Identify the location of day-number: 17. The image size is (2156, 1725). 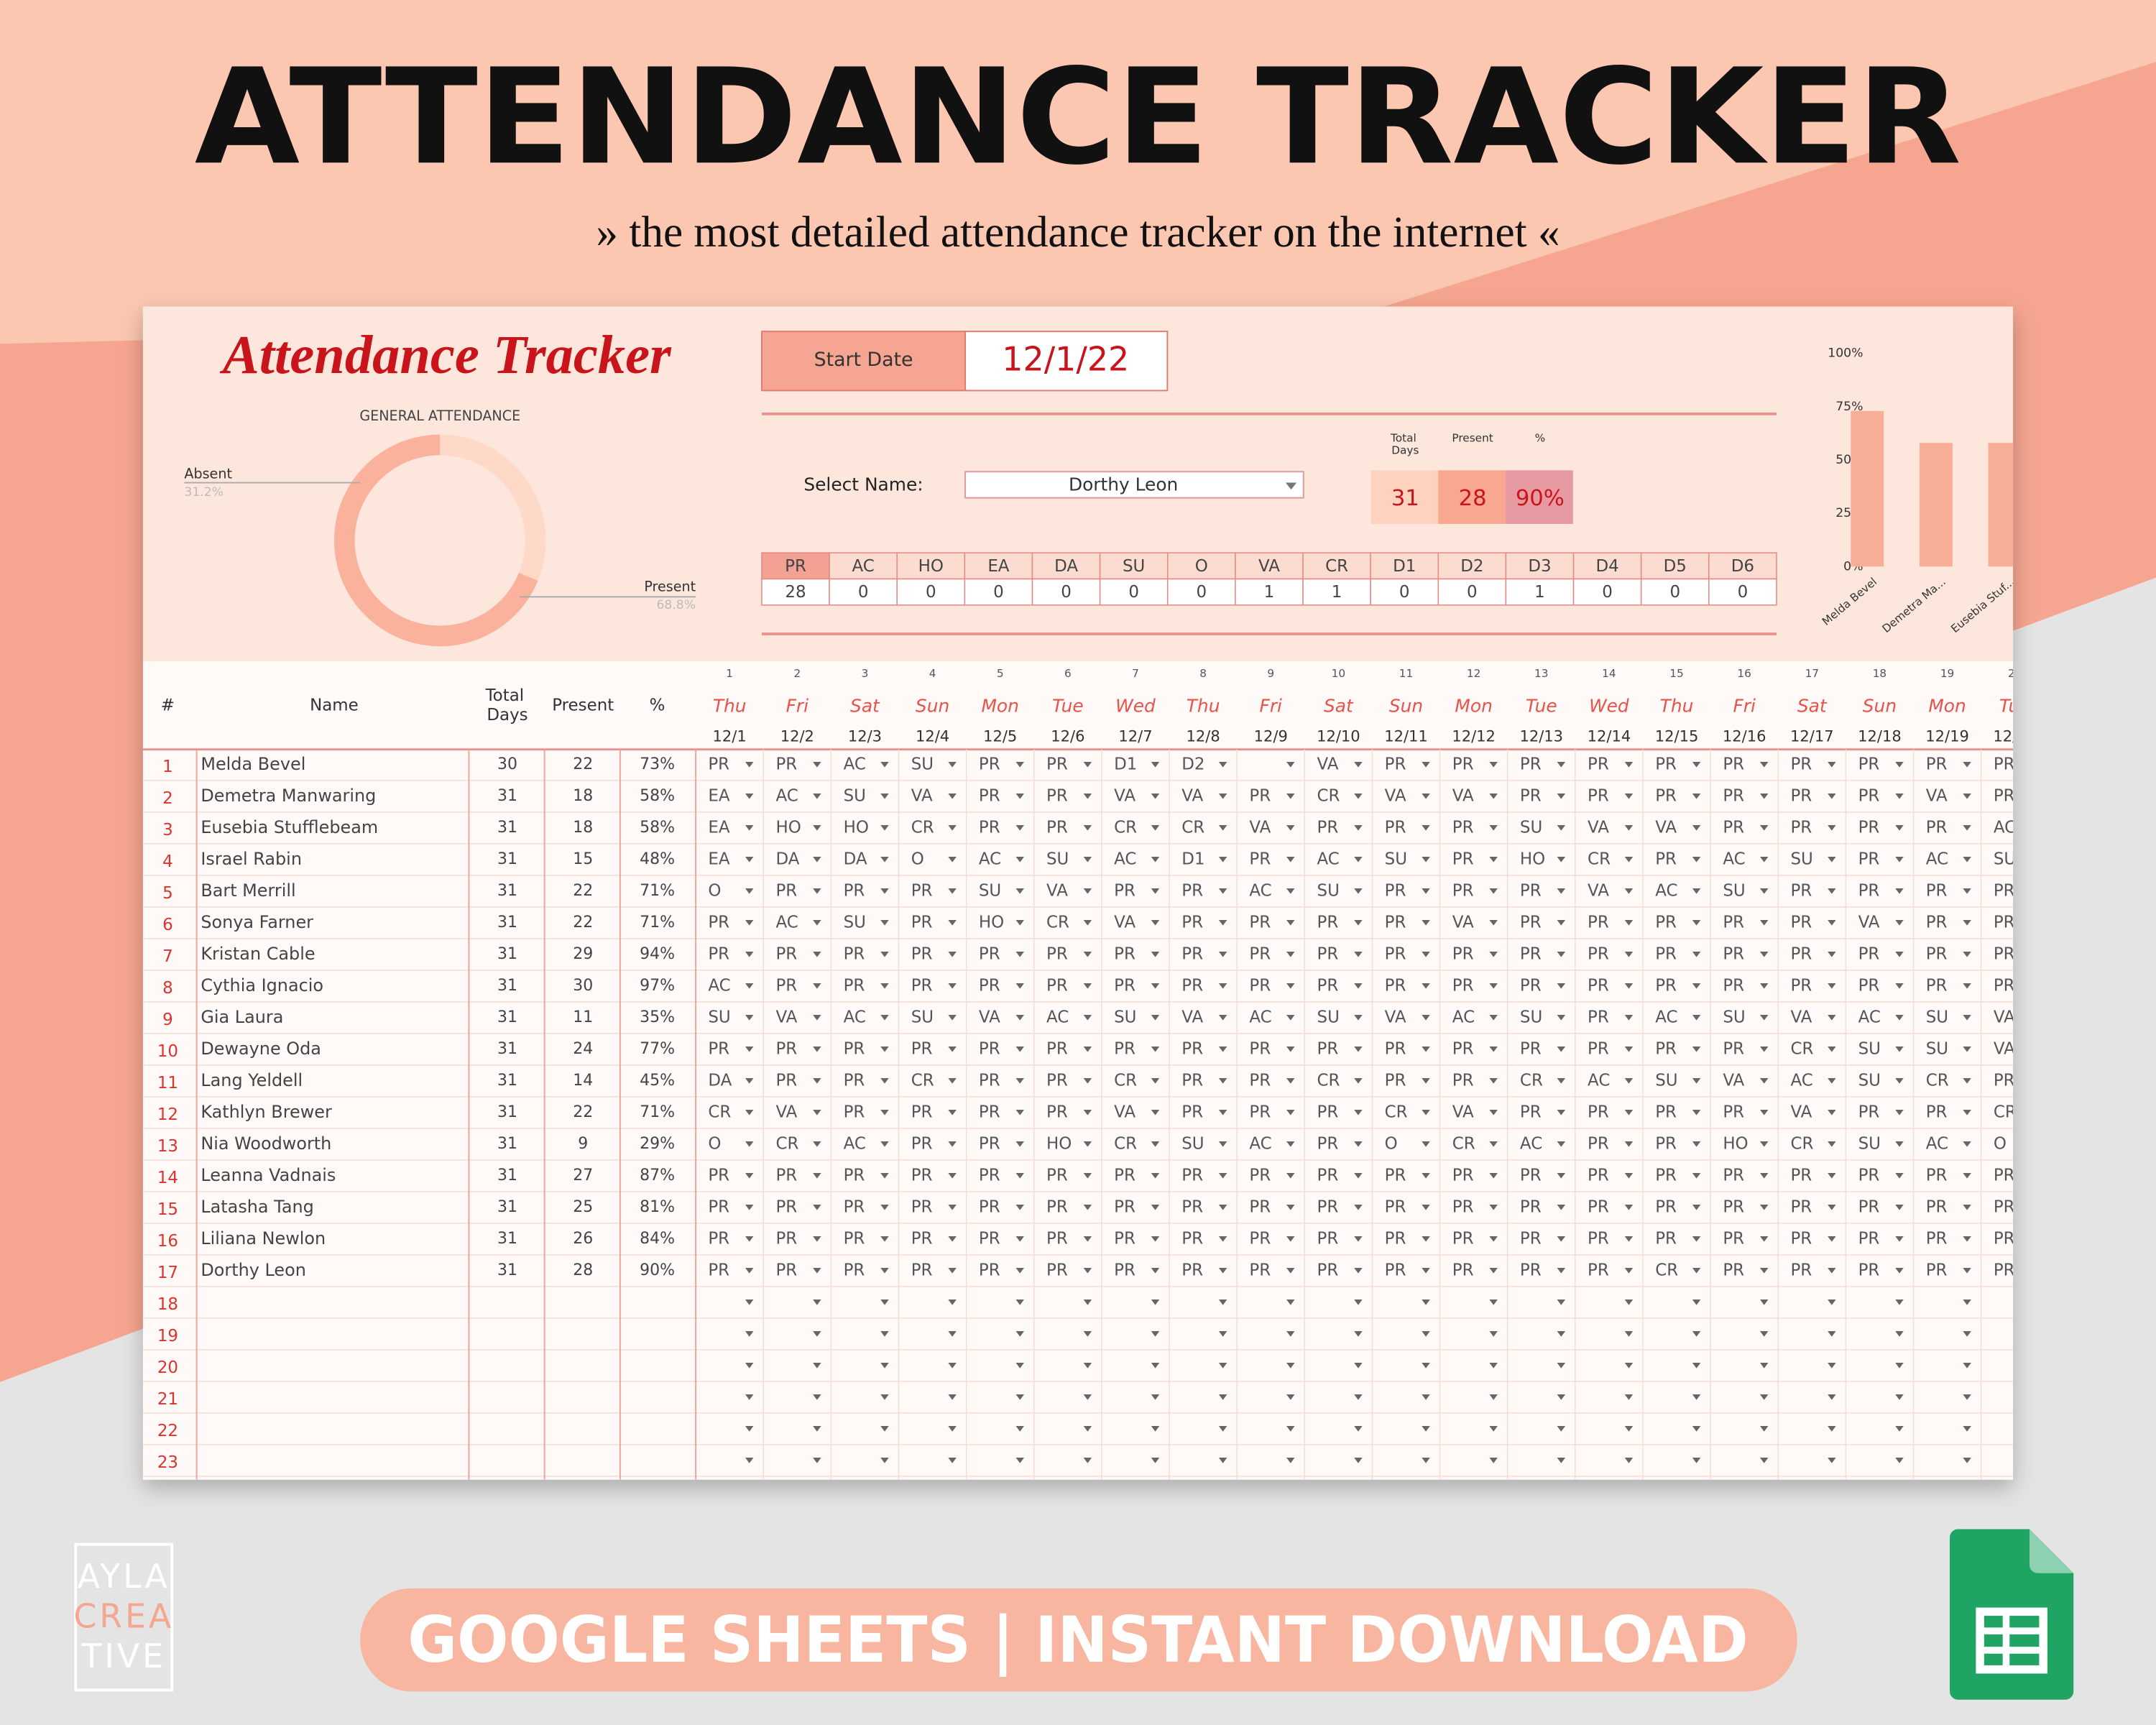
(1812, 673).